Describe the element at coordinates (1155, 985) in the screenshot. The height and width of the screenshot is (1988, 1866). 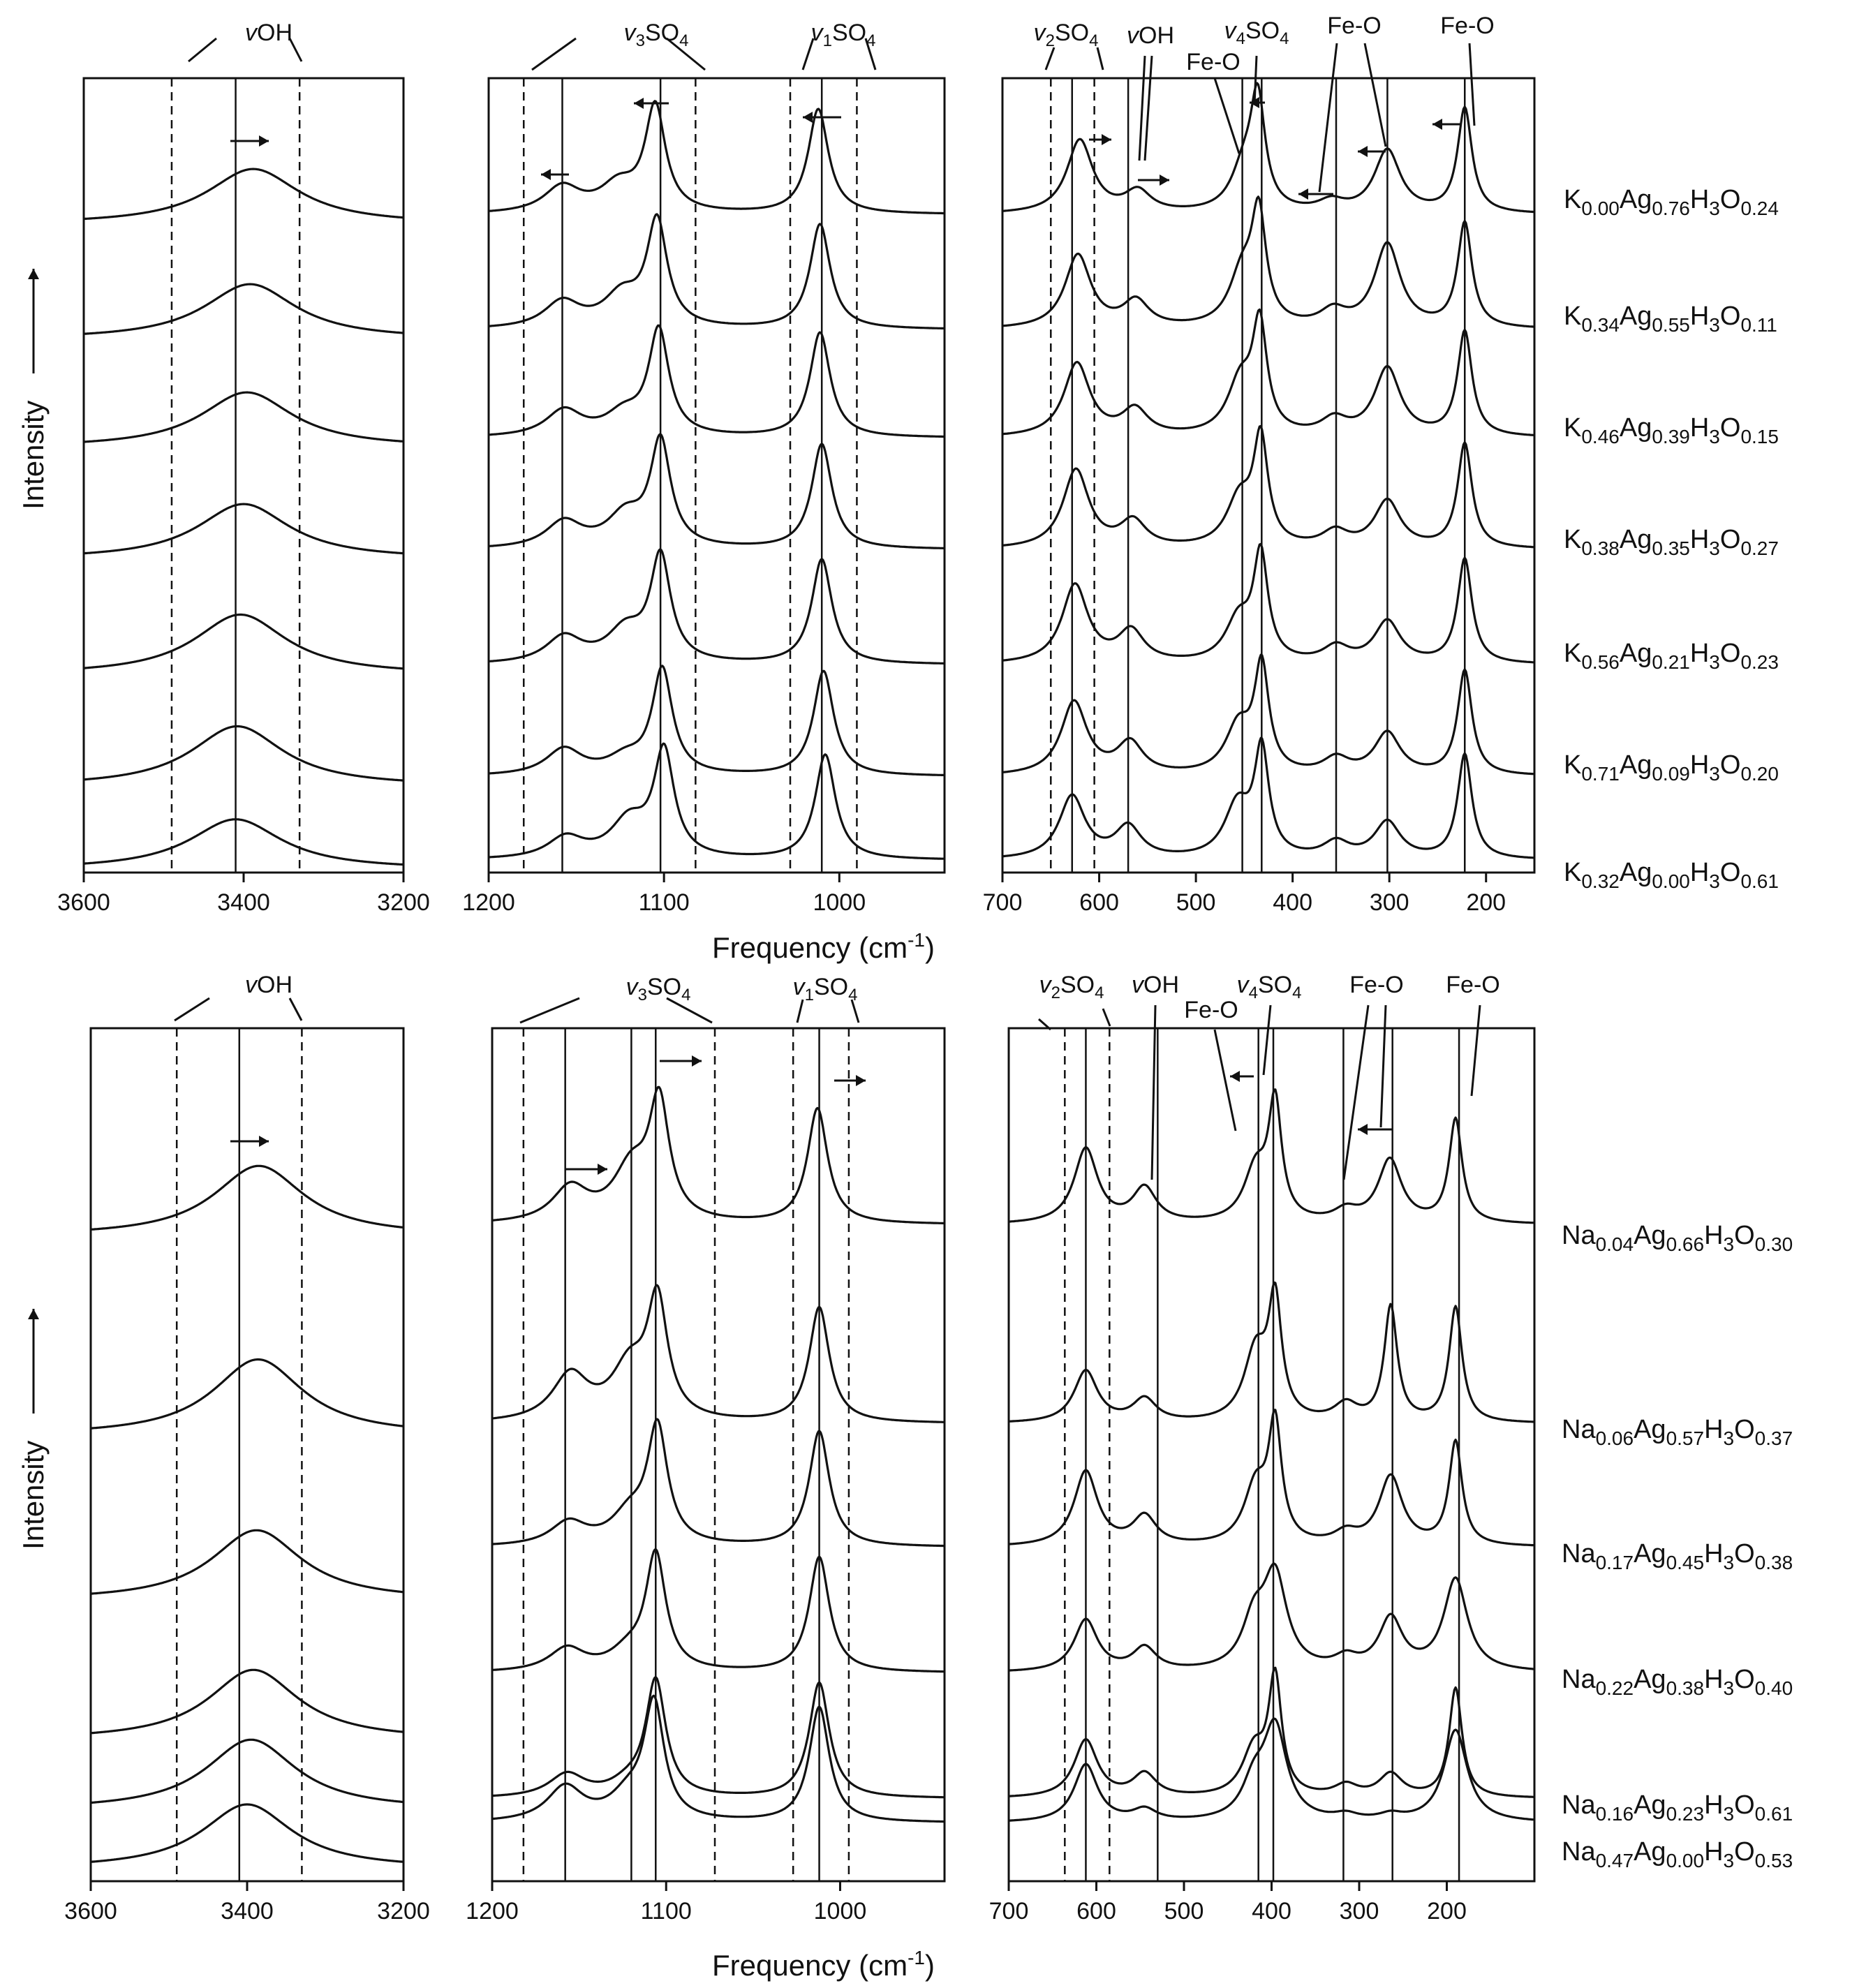
I see `annotation-bot_vOH_lattice: vOH` at that location.